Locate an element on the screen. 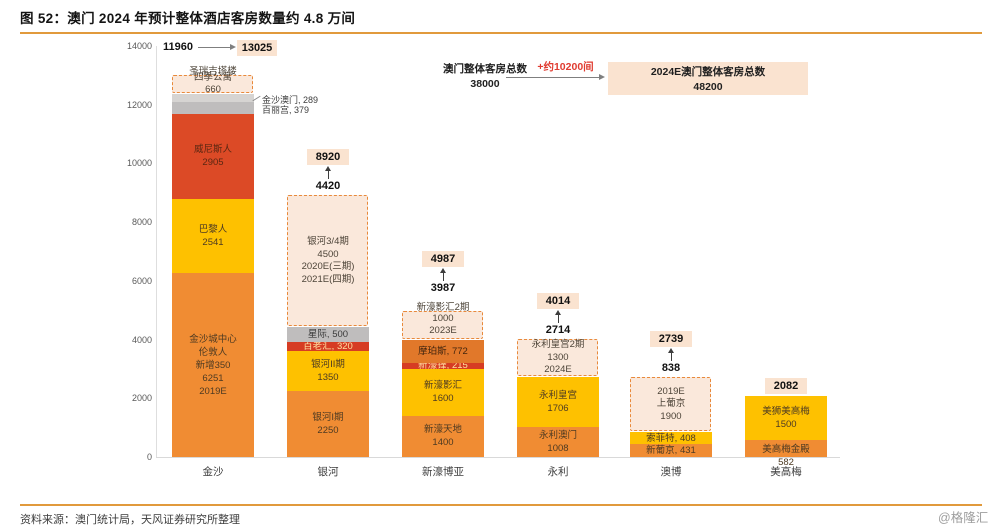  bar-segment-摩珀斯 is located at coordinates (443, 351).